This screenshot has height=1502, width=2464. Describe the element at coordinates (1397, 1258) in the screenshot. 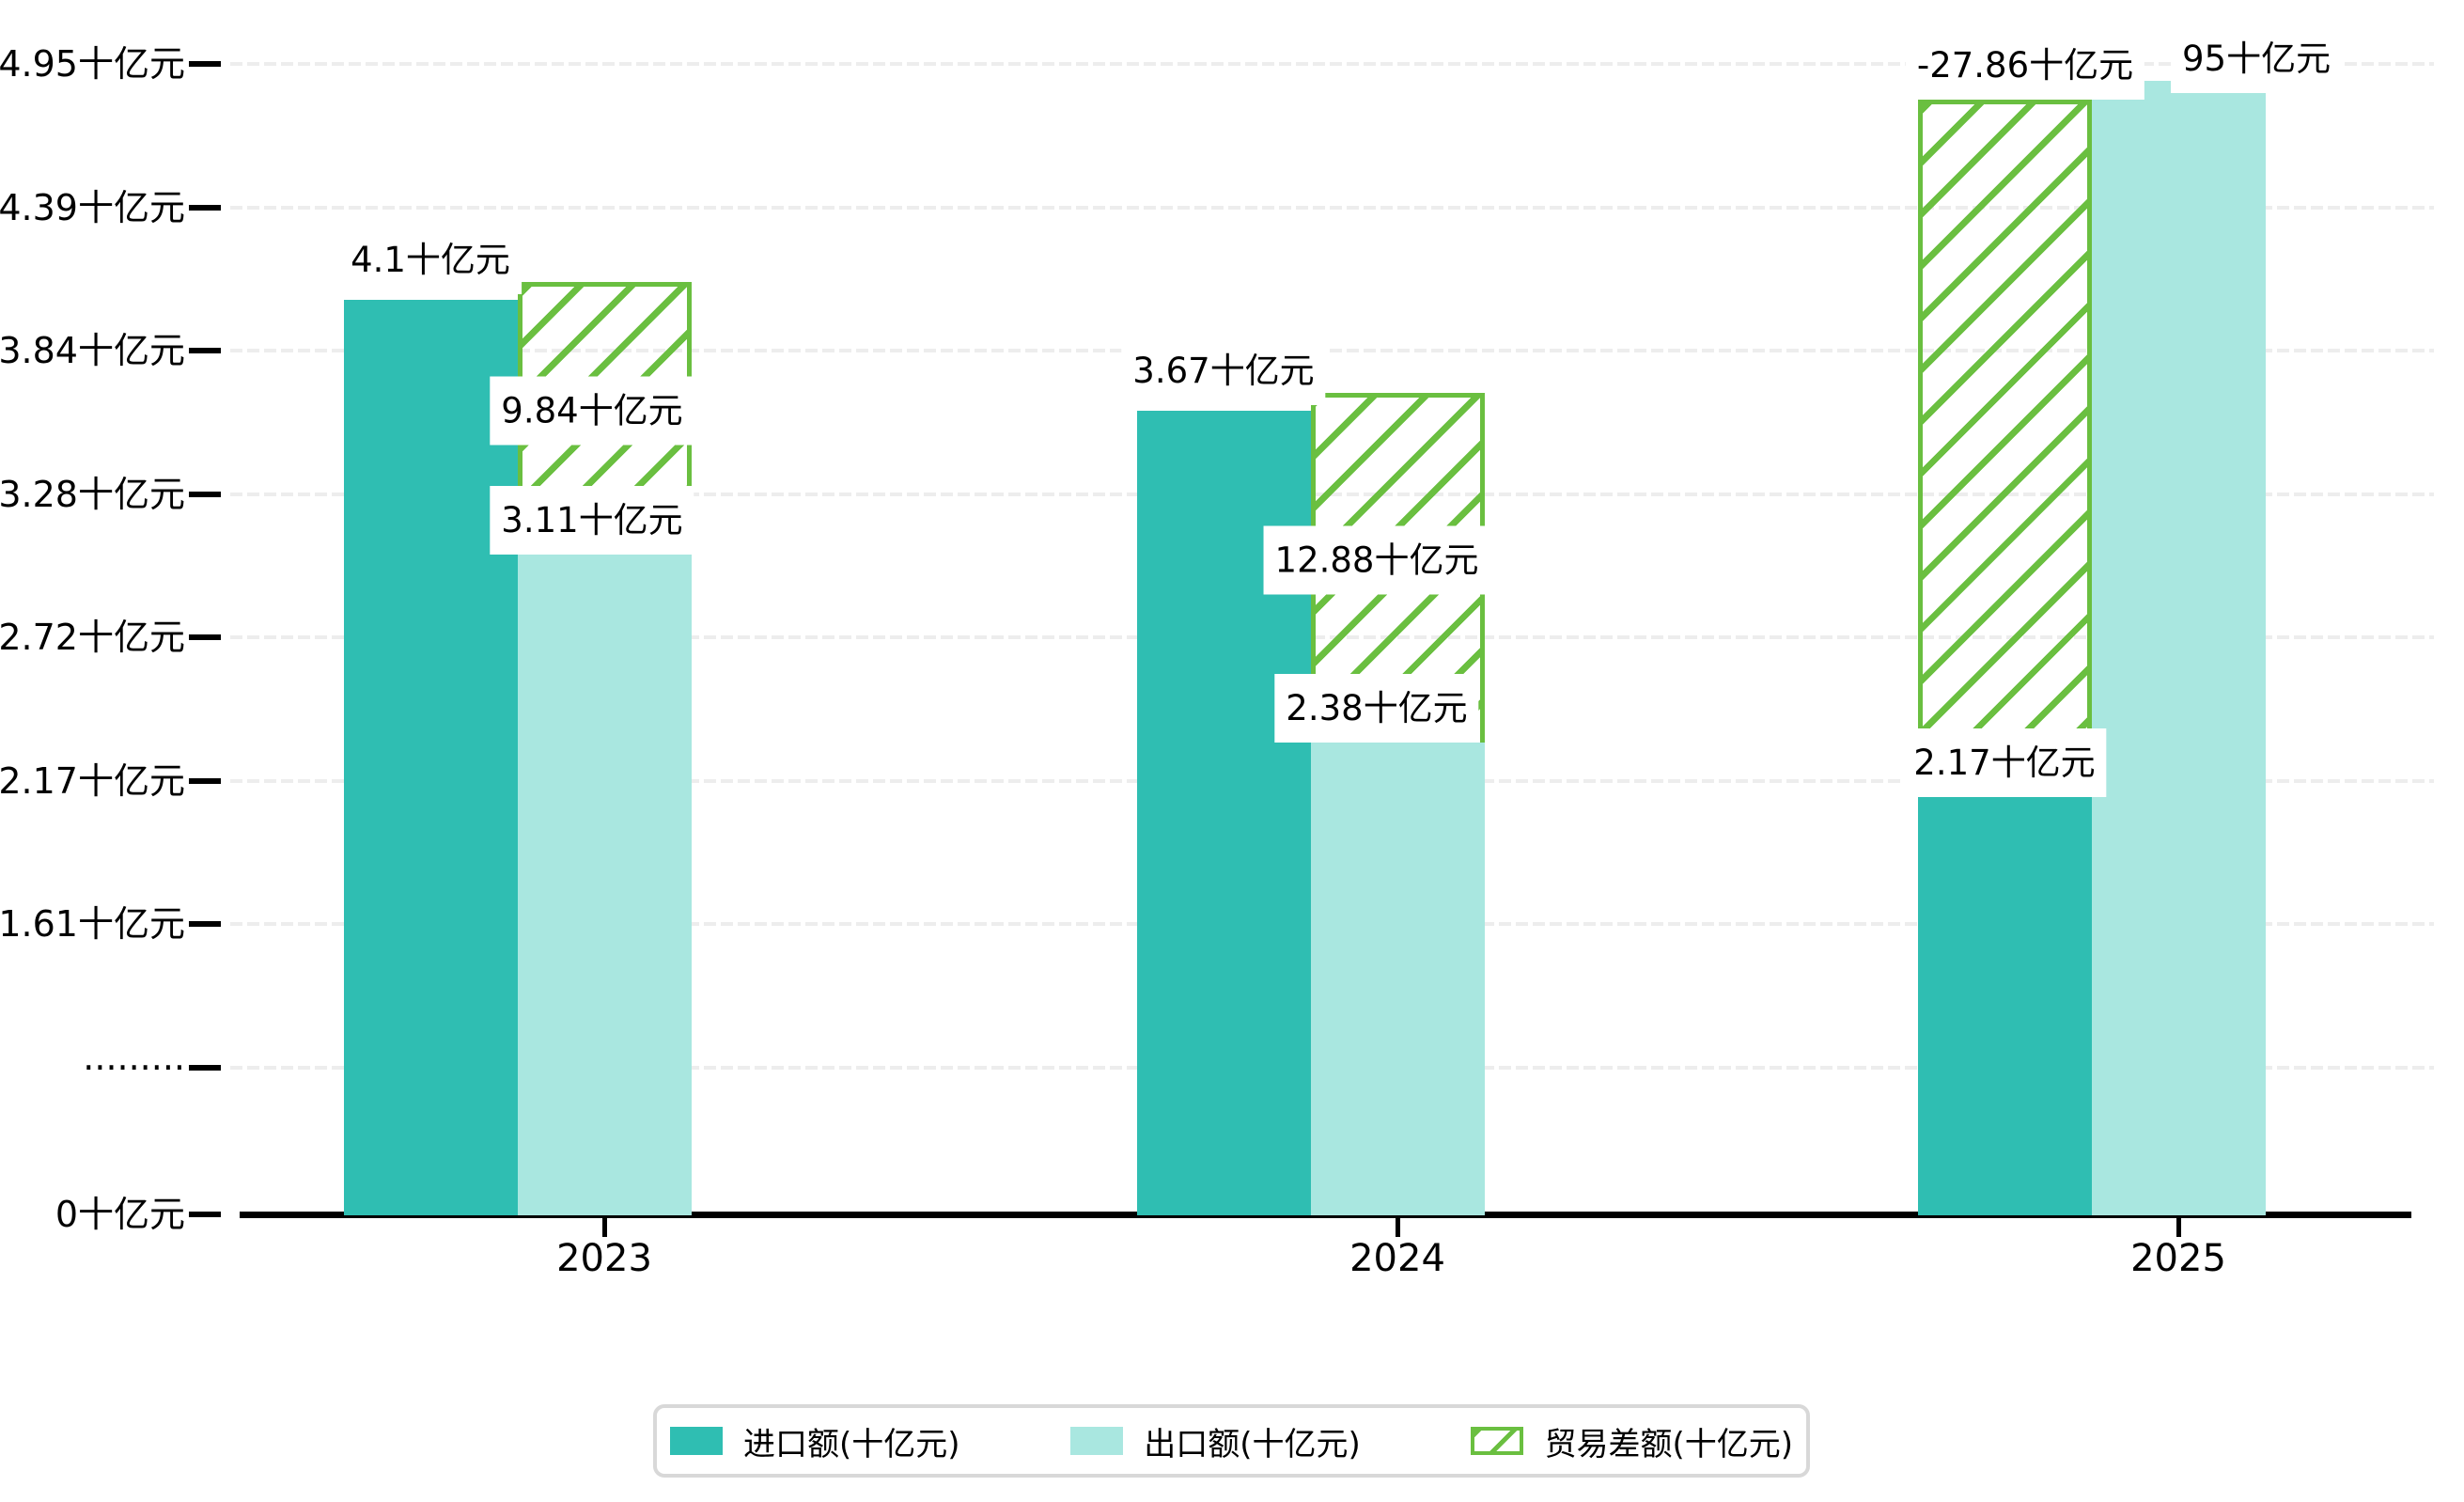

I see `x-axis-label-2024: 2024` at that location.